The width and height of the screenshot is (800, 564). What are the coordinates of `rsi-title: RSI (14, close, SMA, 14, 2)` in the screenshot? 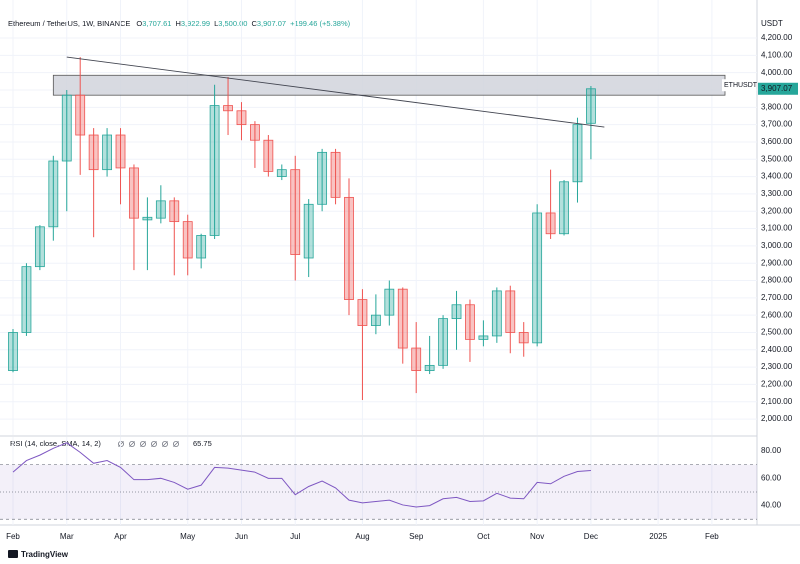 It's located at (55, 443).